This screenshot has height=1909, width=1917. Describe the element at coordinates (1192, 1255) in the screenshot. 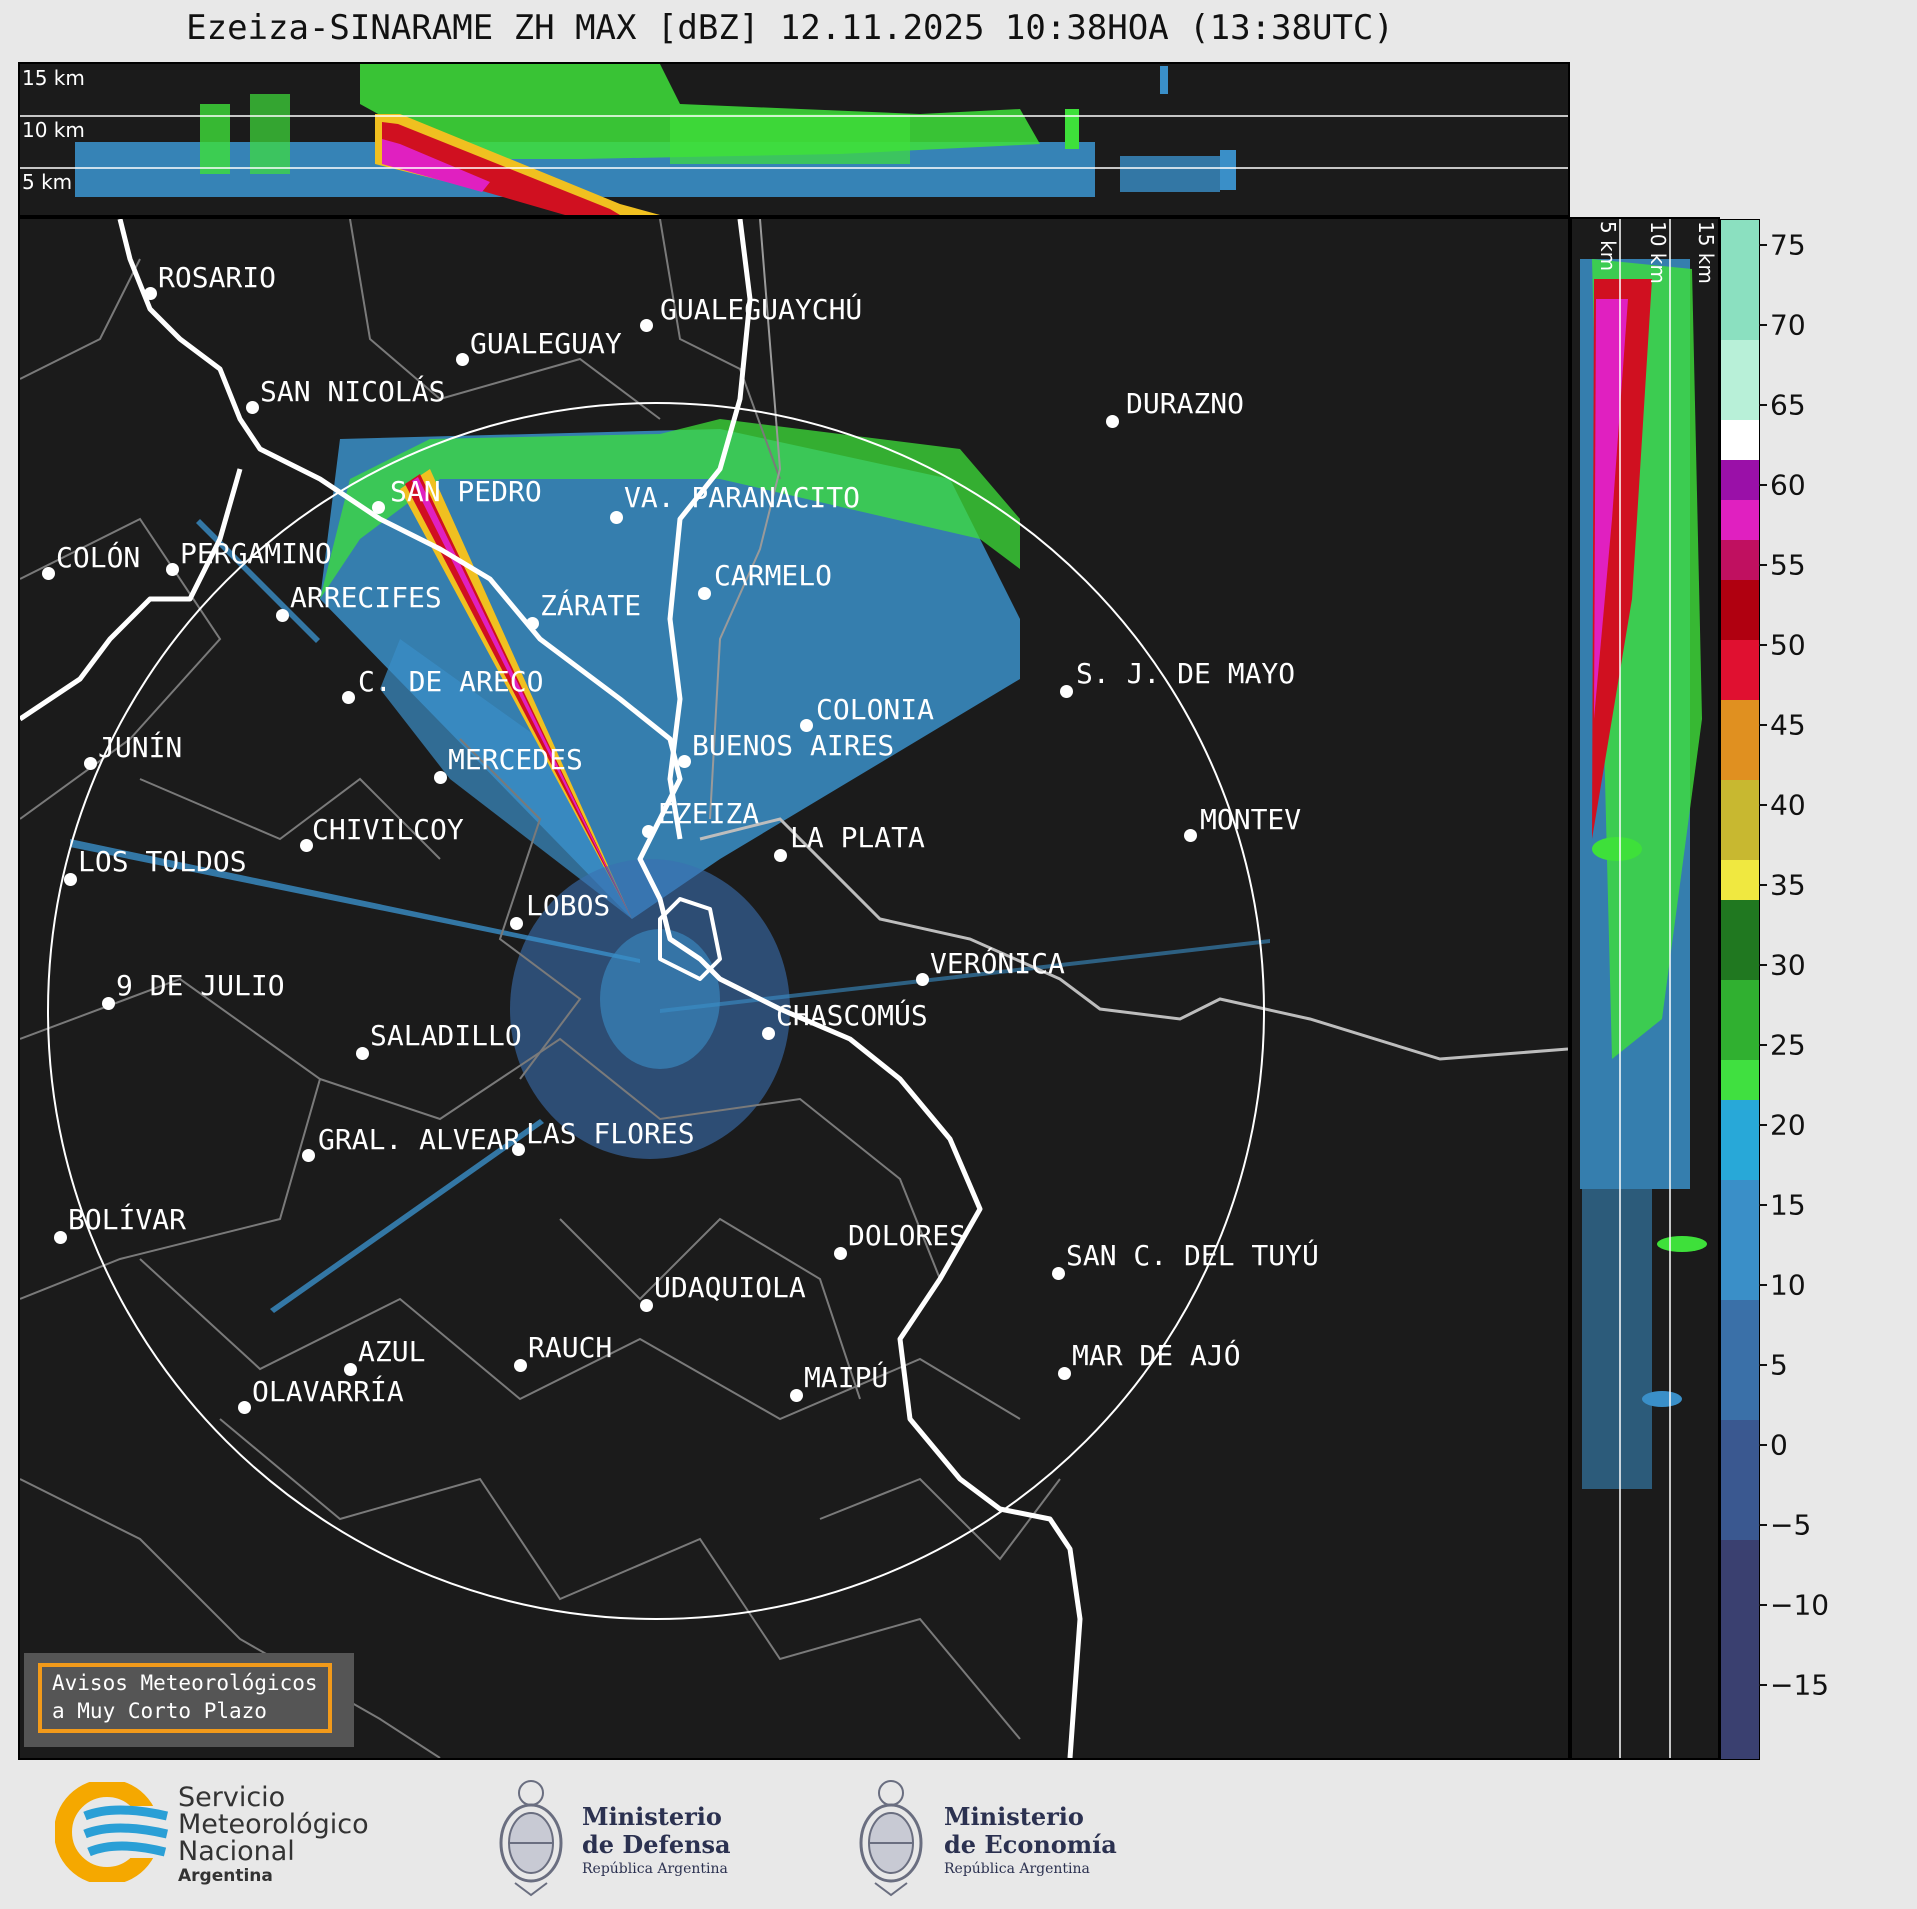

I see `city-label: SAN C. DEL TUYÚ` at that location.